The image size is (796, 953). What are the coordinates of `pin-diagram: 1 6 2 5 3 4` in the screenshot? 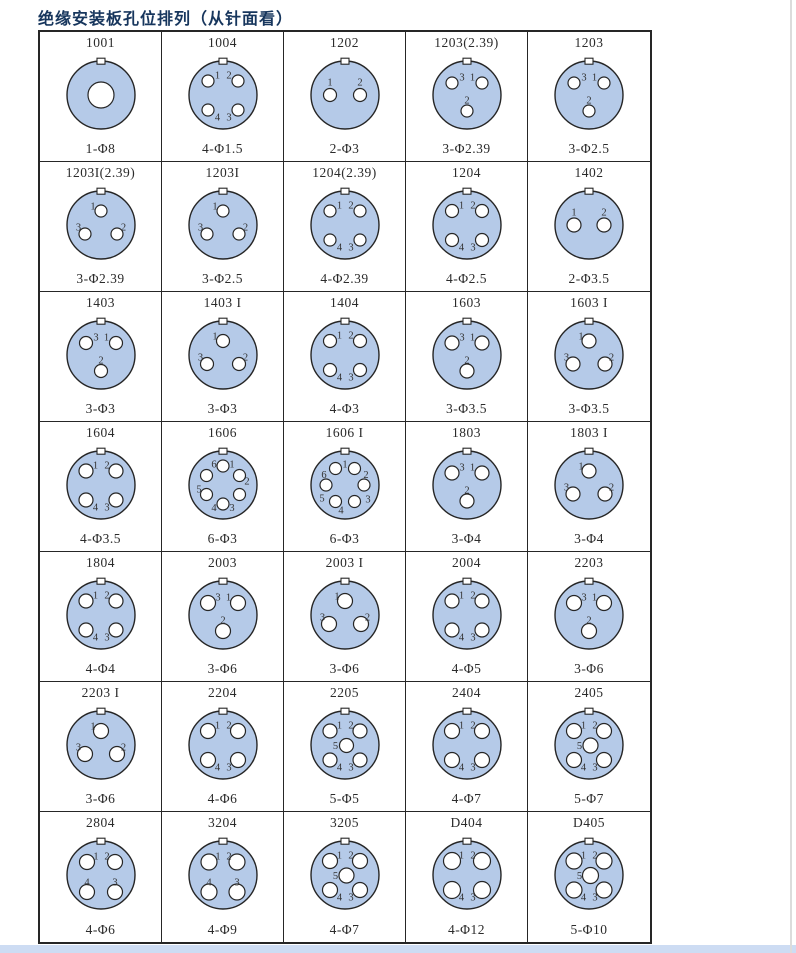 It's located at (344, 483).